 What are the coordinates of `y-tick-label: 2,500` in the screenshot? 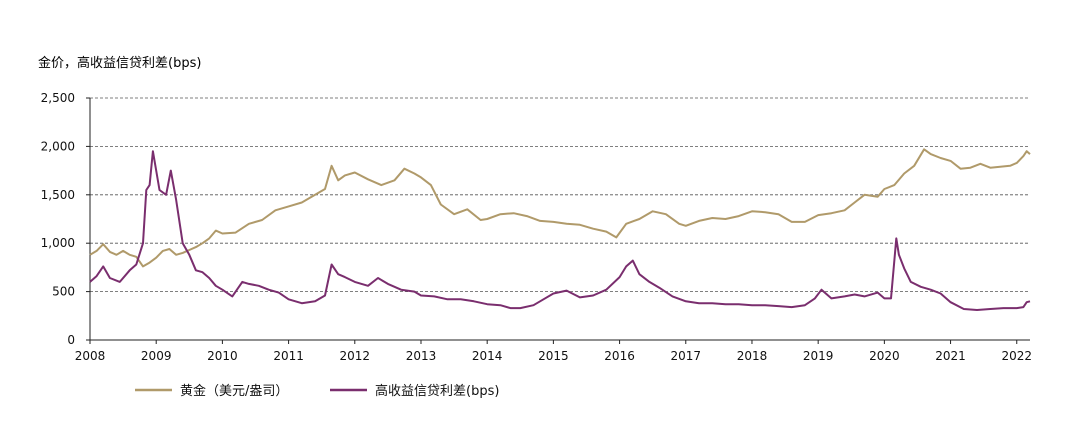 It's located at (58, 98).